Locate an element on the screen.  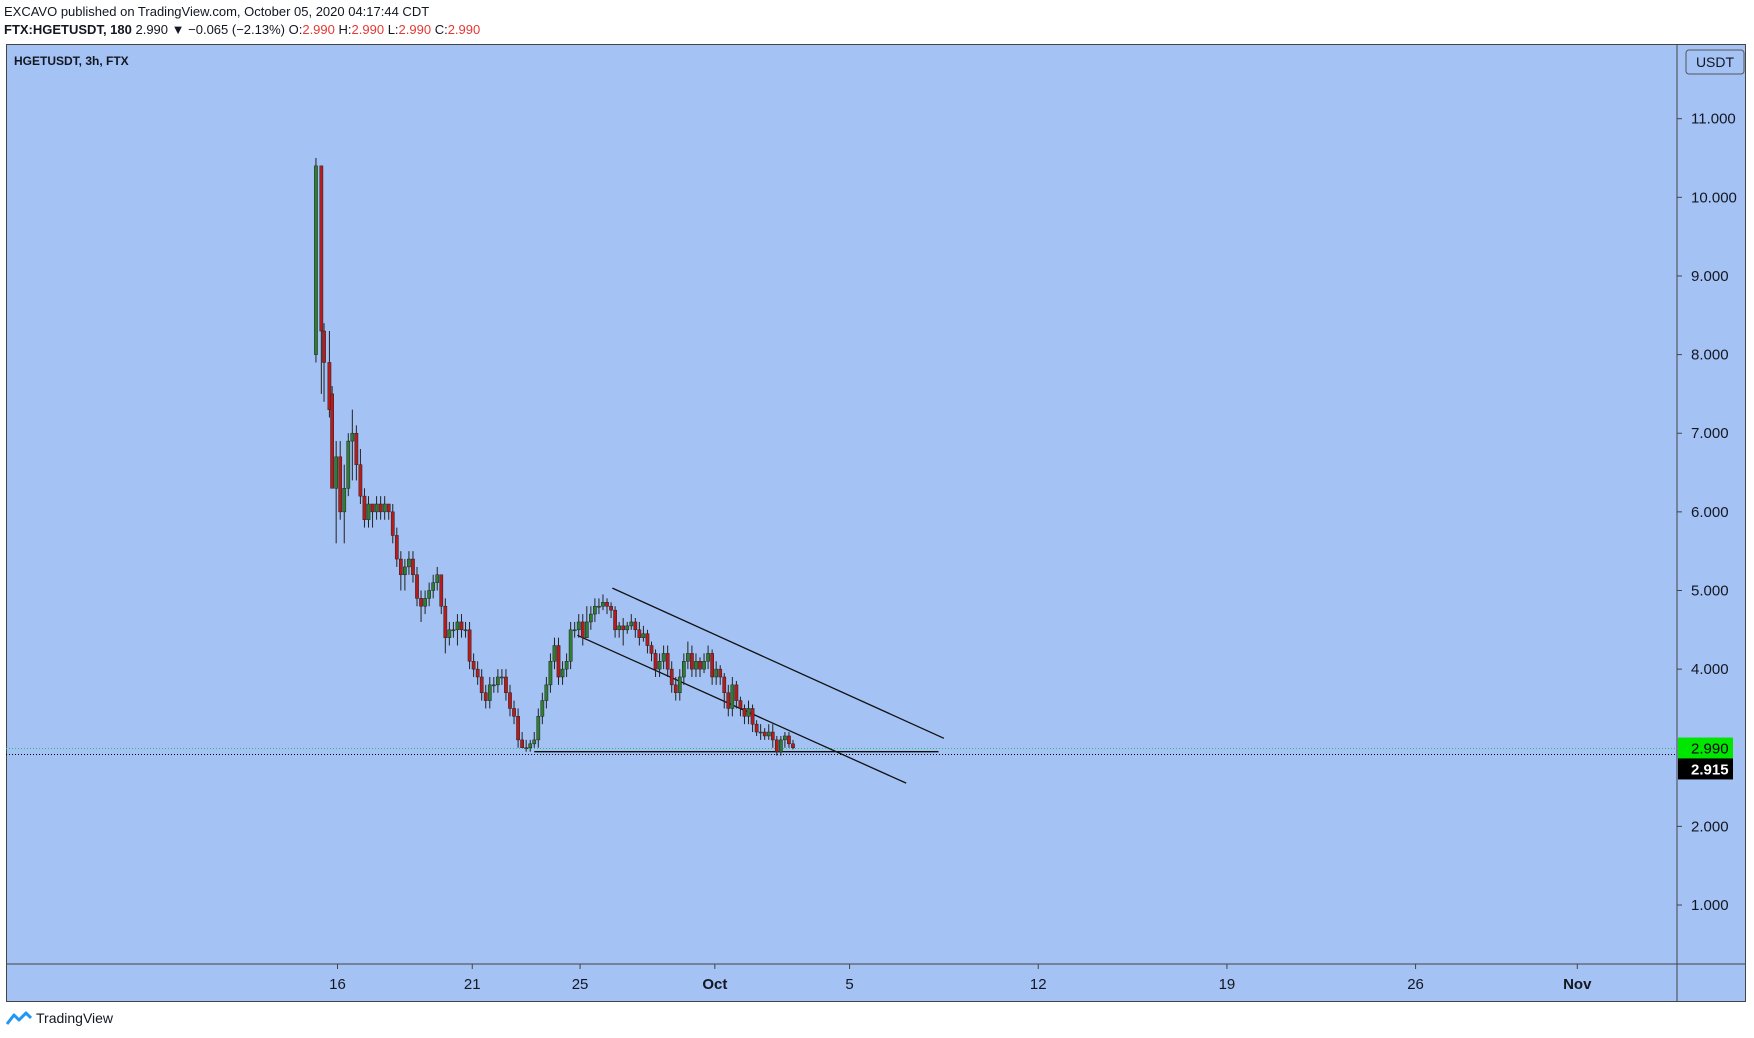
x-tick-label: Nov is located at coordinates (1577, 984).